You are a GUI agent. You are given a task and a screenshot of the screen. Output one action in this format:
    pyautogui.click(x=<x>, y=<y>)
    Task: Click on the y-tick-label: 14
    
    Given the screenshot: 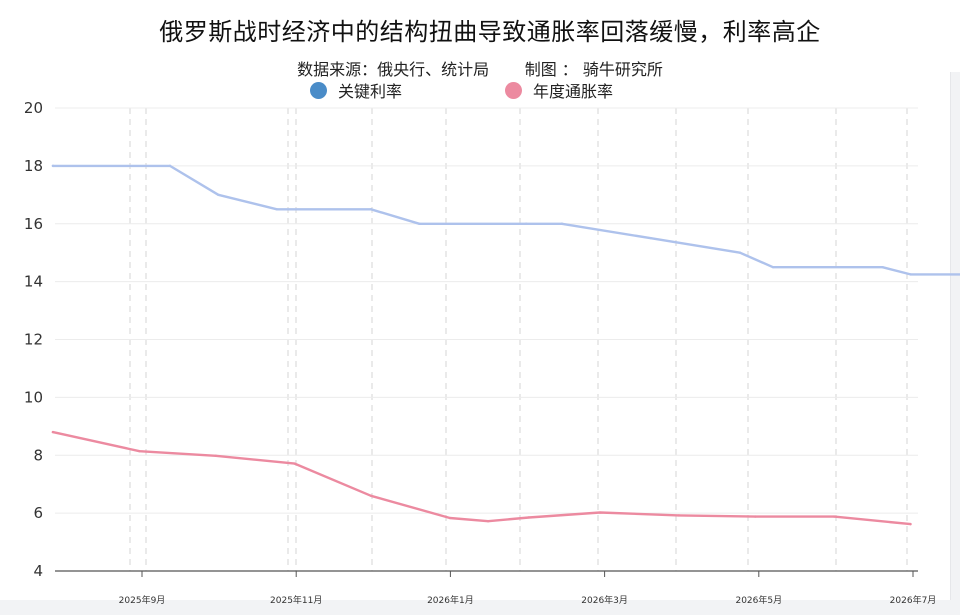 What is the action you would take?
    pyautogui.click(x=33, y=282)
    